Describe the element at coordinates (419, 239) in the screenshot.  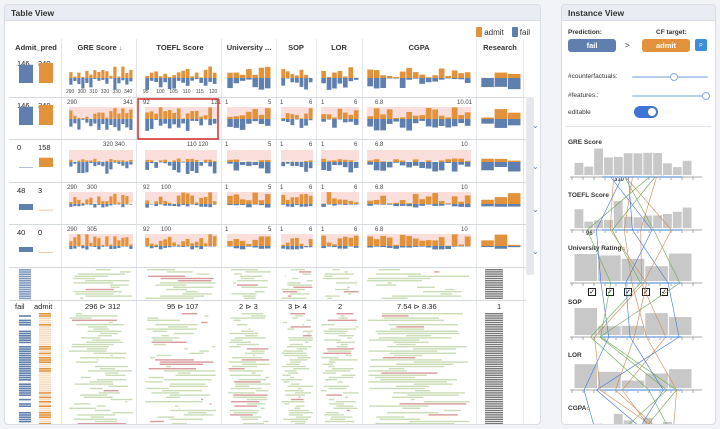
I see `highlight-band` at that location.